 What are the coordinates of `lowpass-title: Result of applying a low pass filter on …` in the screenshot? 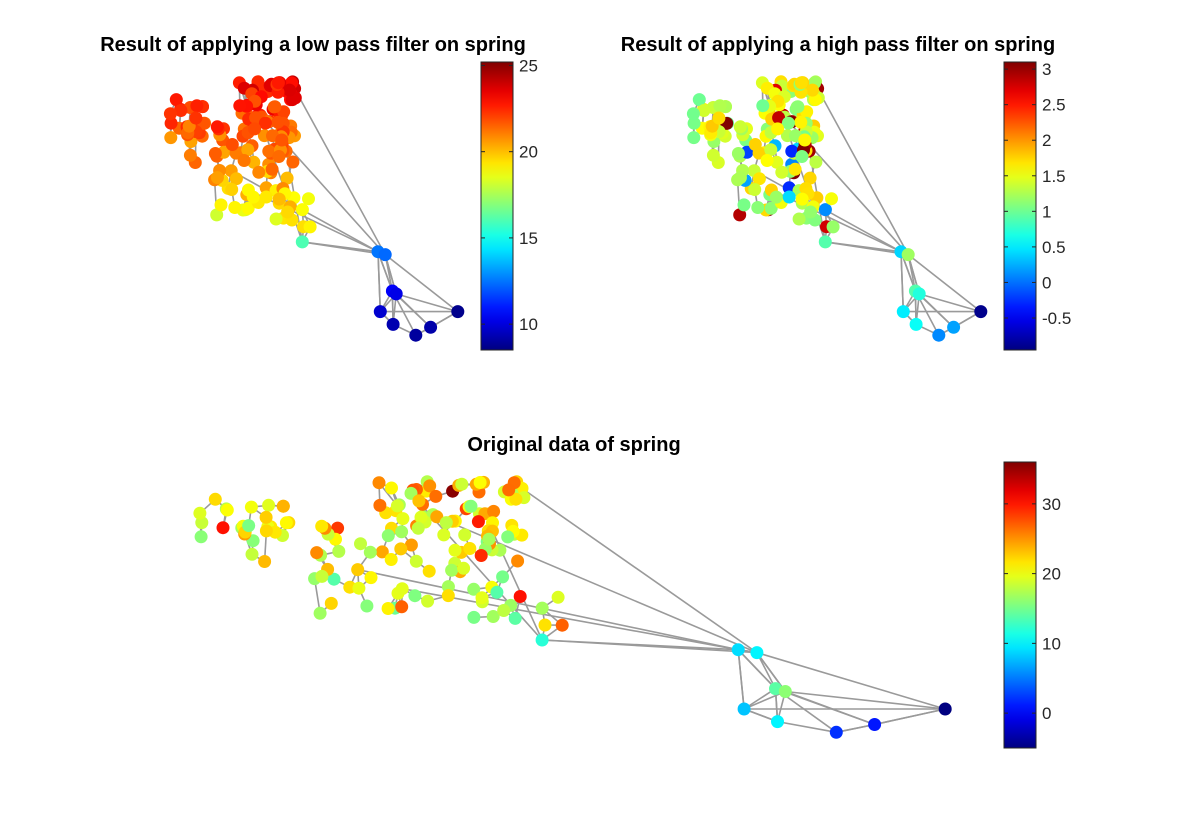 It's located at (313, 45).